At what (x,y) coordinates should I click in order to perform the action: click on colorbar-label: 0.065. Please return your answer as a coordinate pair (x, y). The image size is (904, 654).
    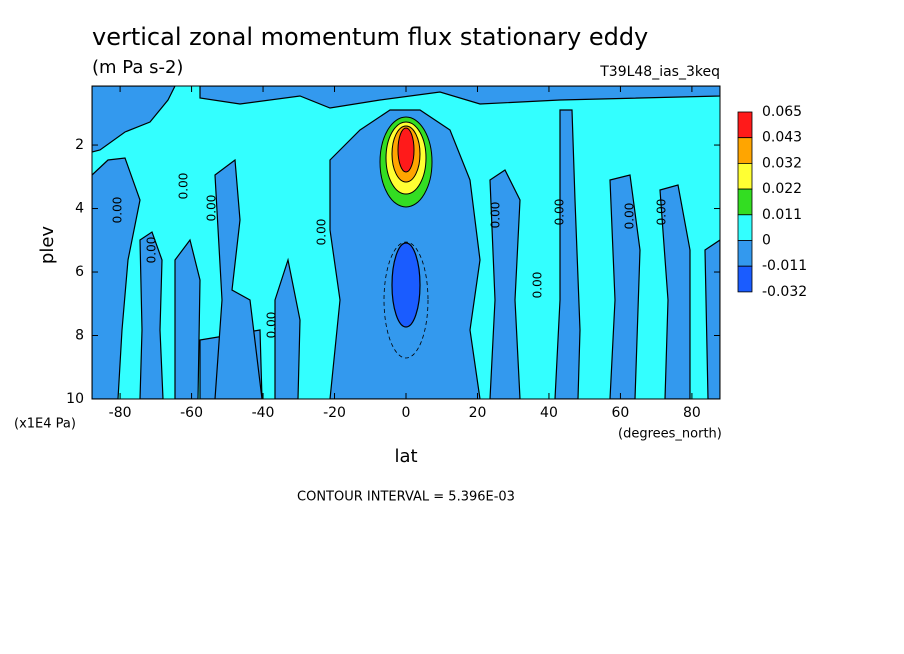
    Looking at the image, I should click on (782, 112).